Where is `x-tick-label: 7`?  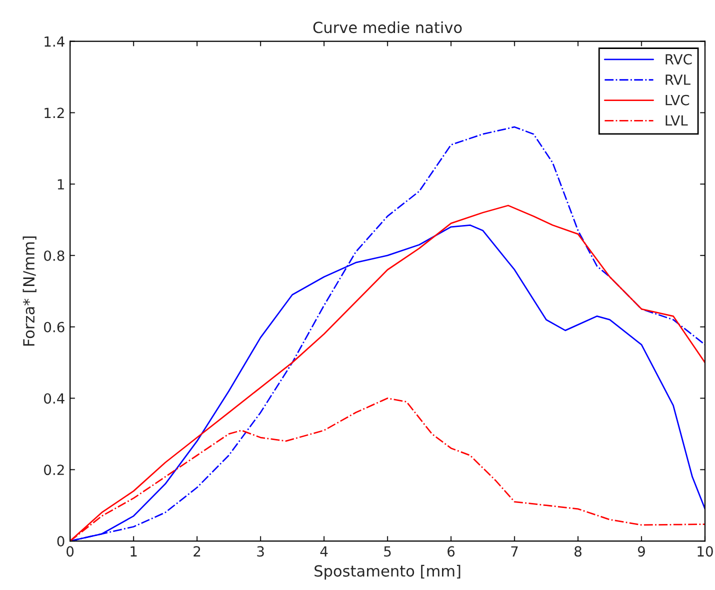 x-tick-label: 7 is located at coordinates (514, 551).